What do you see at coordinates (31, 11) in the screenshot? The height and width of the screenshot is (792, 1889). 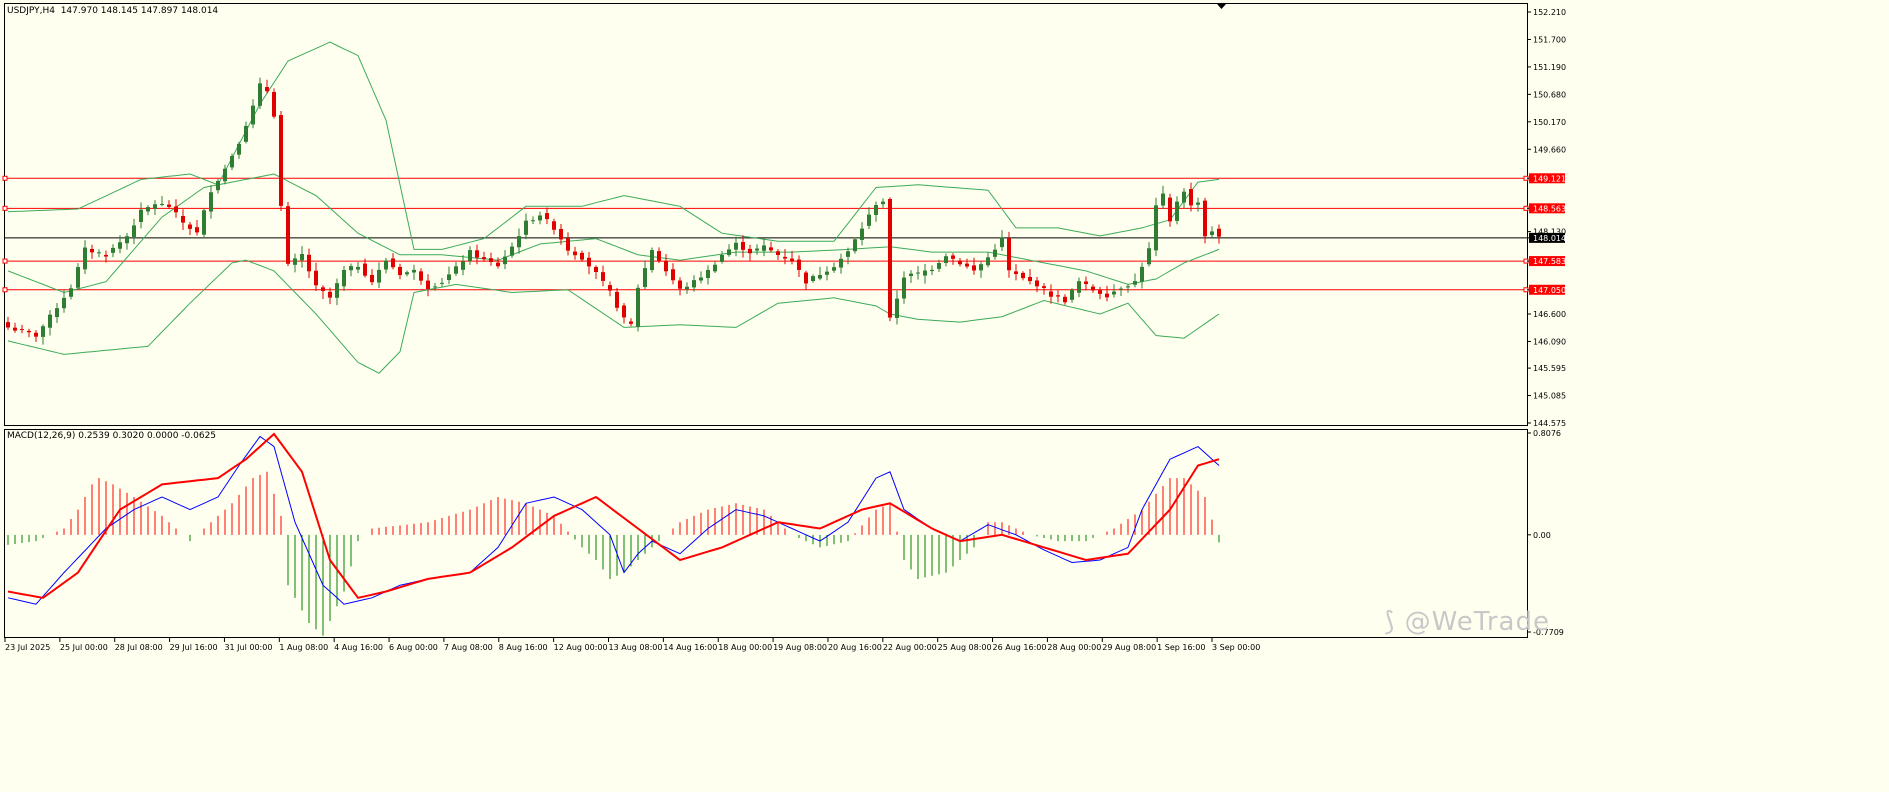 I see `symbol-label: USDJPY,H4` at bounding box center [31, 11].